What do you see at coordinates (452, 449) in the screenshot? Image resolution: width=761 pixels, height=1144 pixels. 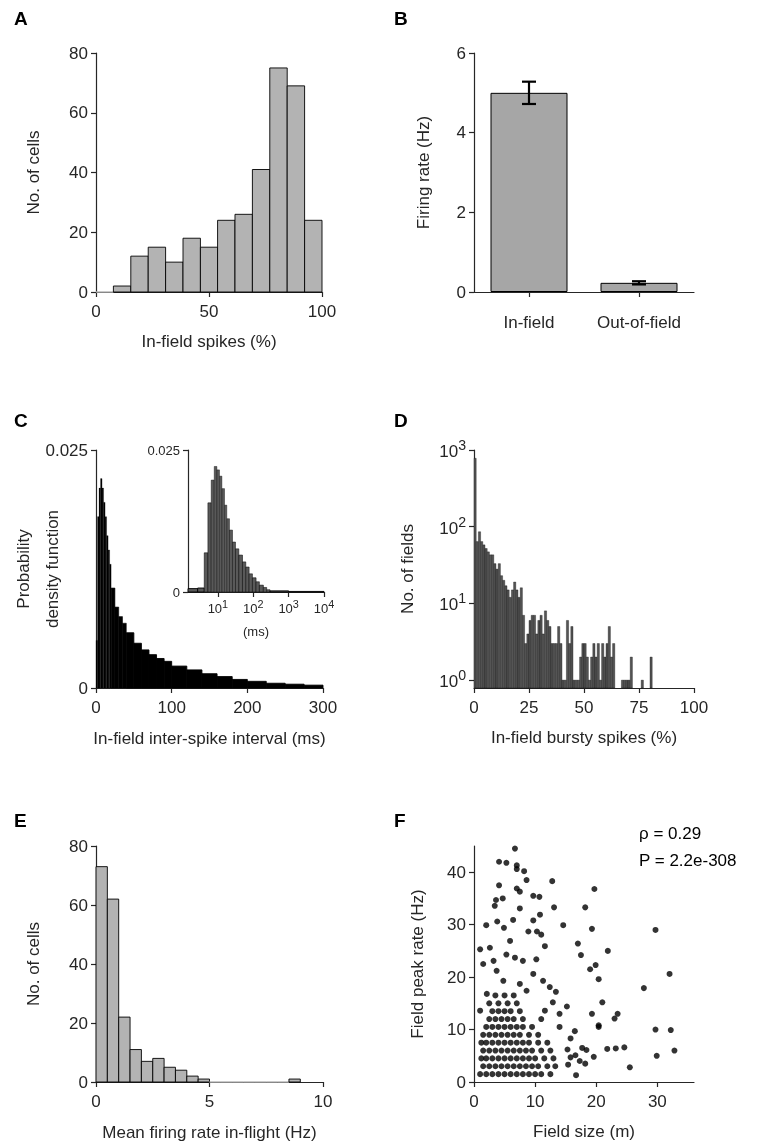 I see `y-tick-label: 10$^{3}$` at bounding box center [452, 449].